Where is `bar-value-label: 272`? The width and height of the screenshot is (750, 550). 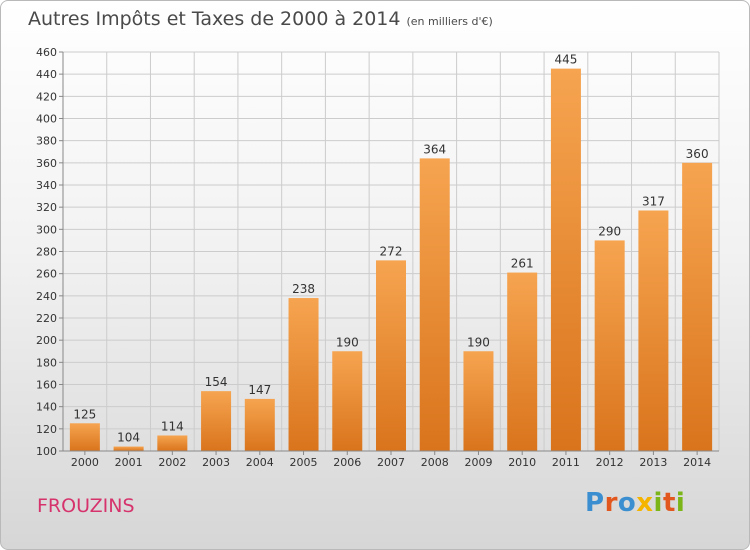
bar-value-label: 272 is located at coordinates (391, 251).